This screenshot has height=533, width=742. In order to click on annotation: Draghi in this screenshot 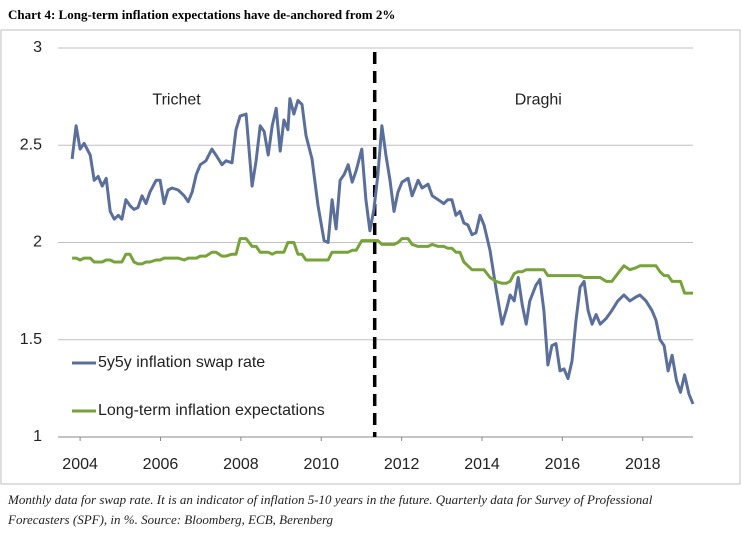, I will do `click(538, 100)`.